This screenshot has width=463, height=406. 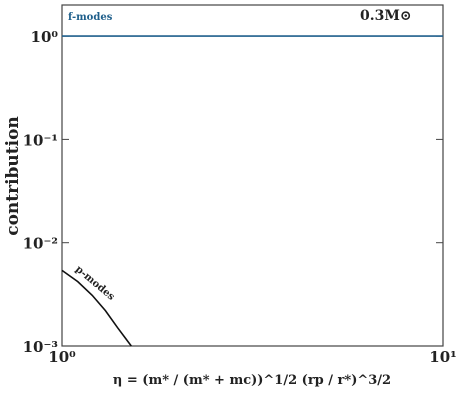 I want to click on x-axis-label: η = (m* / (m* + mc))^1/2 (rp / r*)^3/2, so click(x=252, y=380).